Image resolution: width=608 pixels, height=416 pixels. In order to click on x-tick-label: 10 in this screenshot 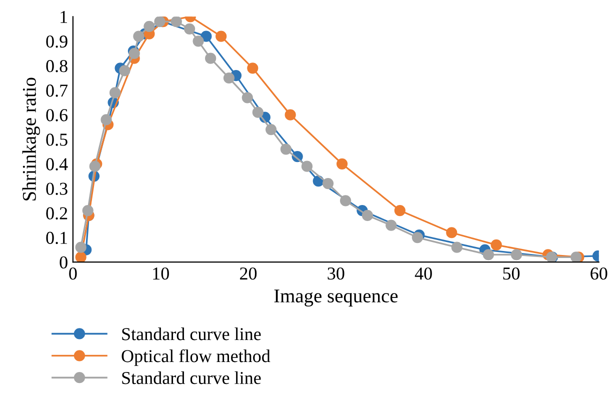, I will do `click(161, 273)`.